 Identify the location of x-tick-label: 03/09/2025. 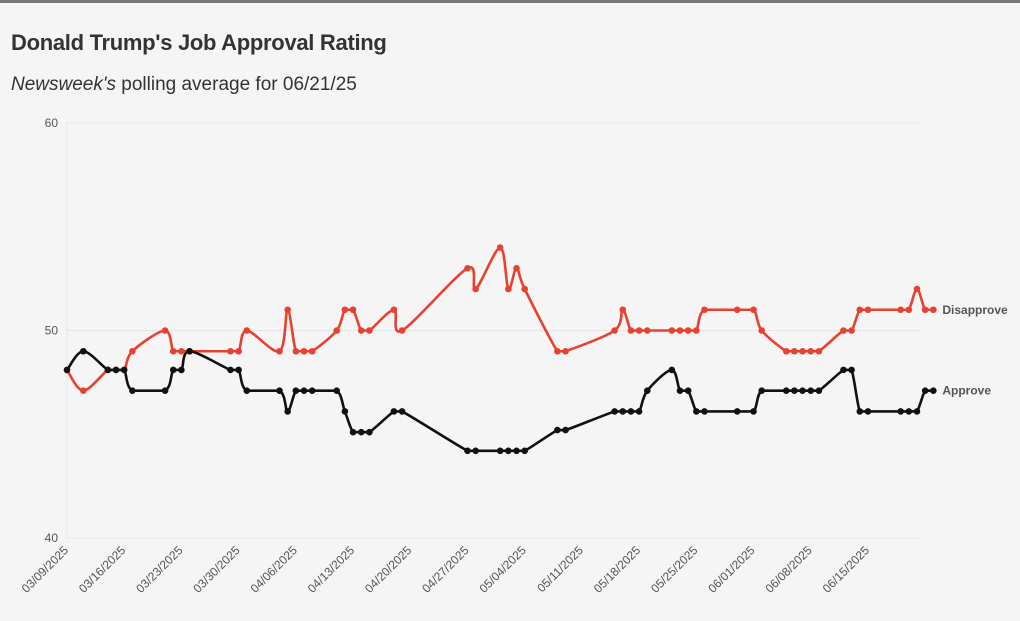
(45, 569).